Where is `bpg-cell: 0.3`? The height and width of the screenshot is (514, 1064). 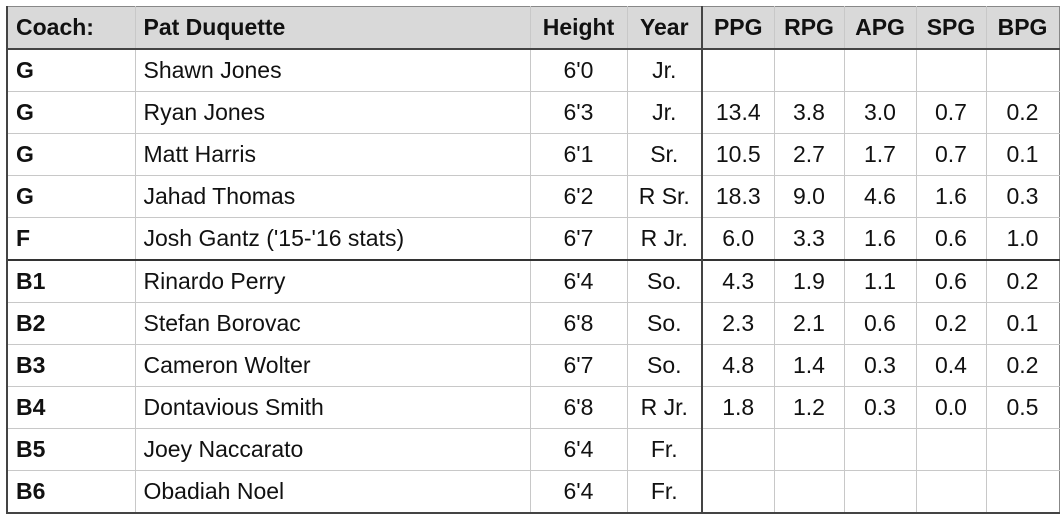 bpg-cell: 0.3 is located at coordinates (1023, 196).